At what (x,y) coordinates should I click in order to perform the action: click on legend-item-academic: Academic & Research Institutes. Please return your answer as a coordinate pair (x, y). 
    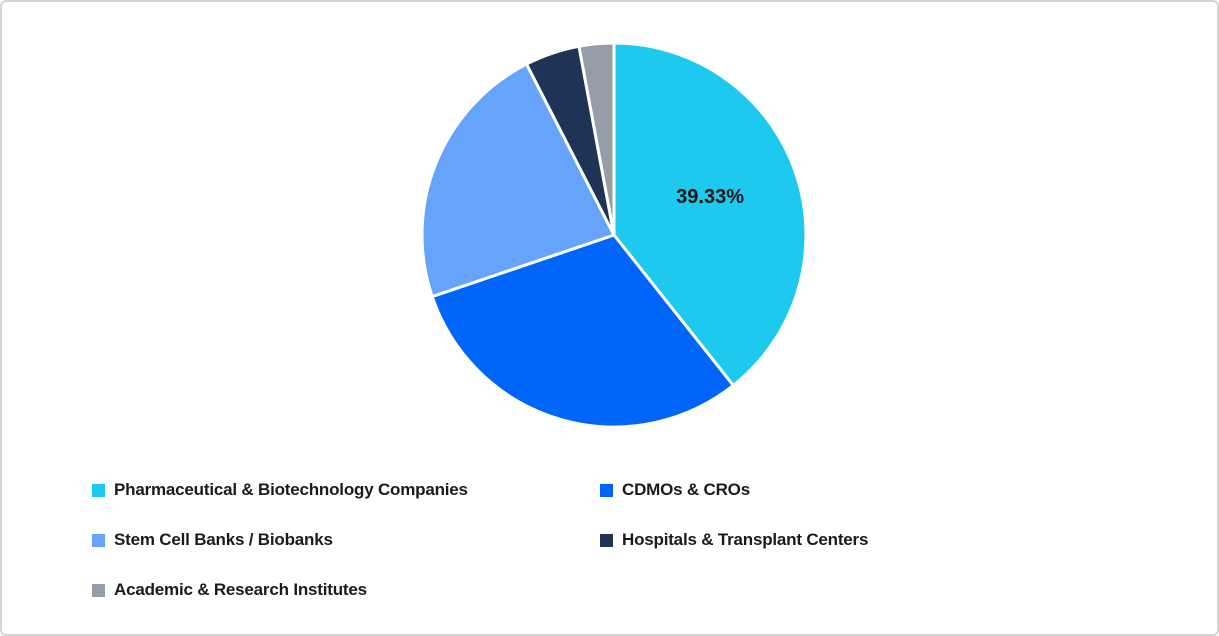
    Looking at the image, I should click on (346, 590).